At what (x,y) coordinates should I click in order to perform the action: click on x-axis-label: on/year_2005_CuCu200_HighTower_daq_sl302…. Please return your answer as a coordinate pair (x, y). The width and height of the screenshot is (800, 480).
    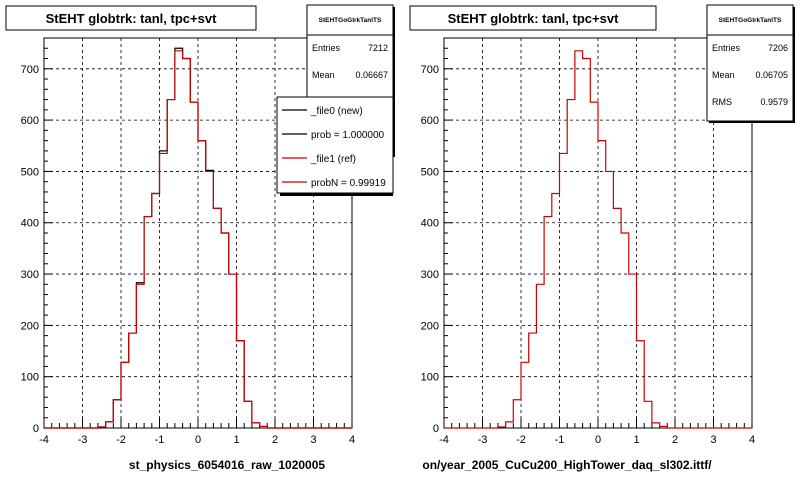
    Looking at the image, I should click on (567, 465).